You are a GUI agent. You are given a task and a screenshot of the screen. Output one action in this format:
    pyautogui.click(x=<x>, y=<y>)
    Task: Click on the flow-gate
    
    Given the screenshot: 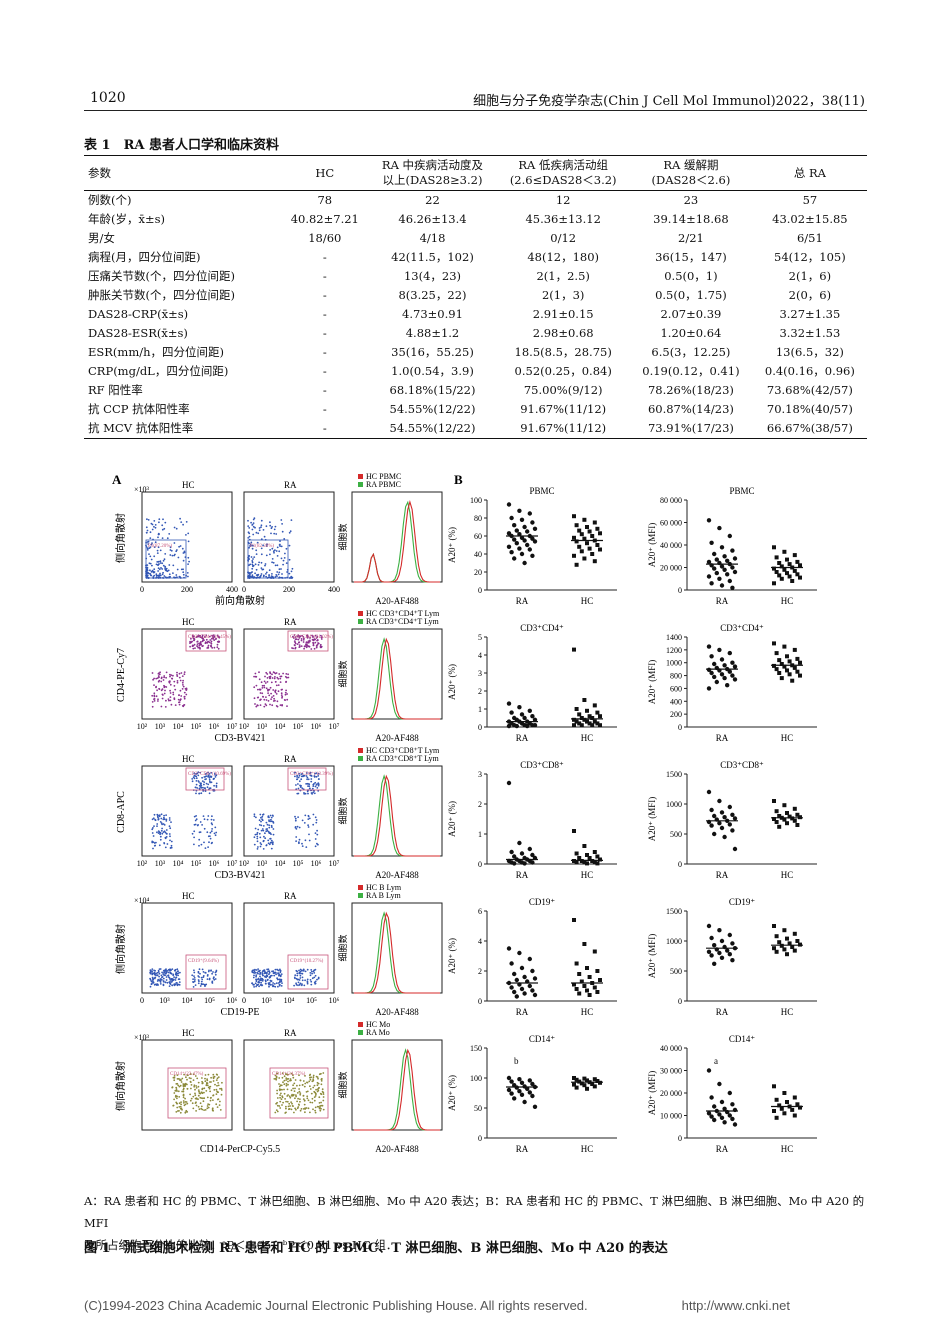 What is the action you would take?
    pyautogui.click(x=268, y=559)
    